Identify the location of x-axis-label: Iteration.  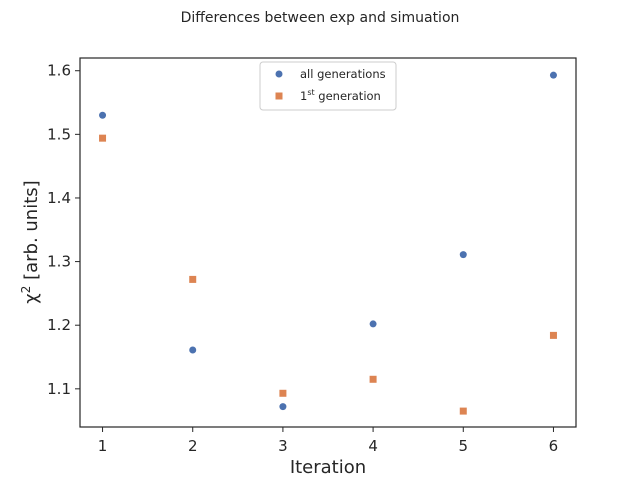
(328, 467).